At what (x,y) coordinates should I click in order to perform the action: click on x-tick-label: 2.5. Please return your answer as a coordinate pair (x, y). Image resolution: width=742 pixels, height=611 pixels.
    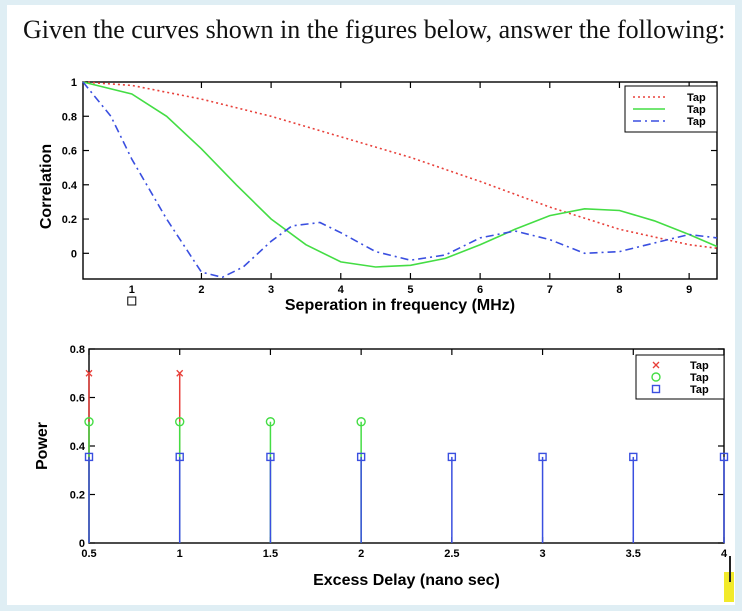
    Looking at the image, I should click on (451, 554).